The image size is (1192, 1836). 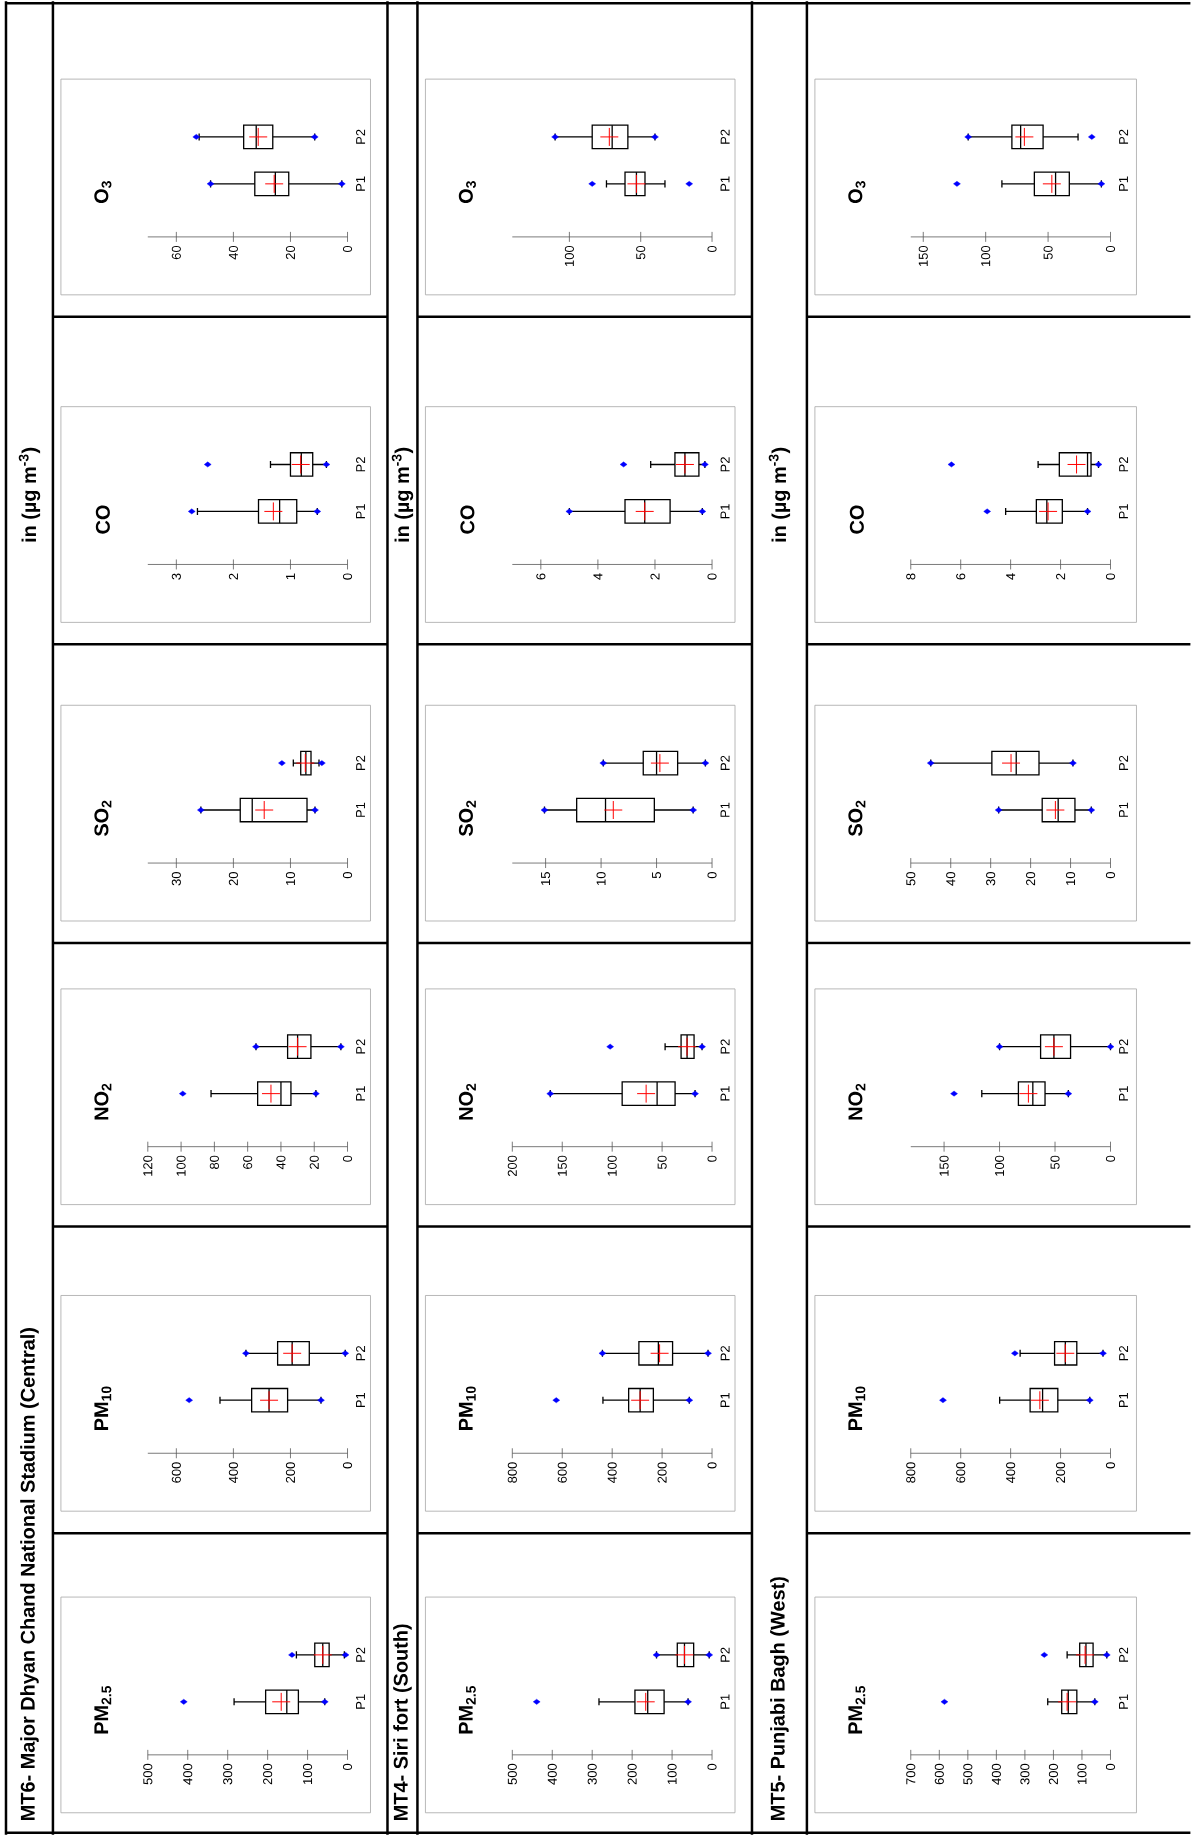 I want to click on x-tick-label: 700, so click(x=911, y=1774).